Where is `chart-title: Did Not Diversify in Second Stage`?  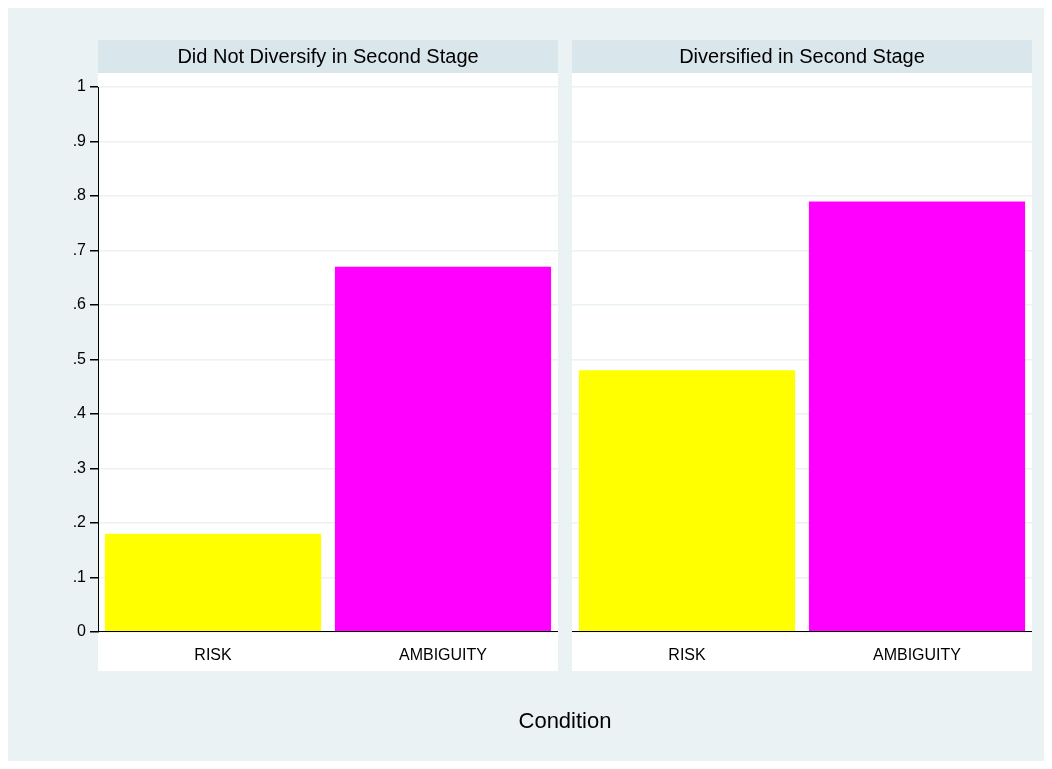 chart-title: Did Not Diversify in Second Stage is located at coordinates (328, 56).